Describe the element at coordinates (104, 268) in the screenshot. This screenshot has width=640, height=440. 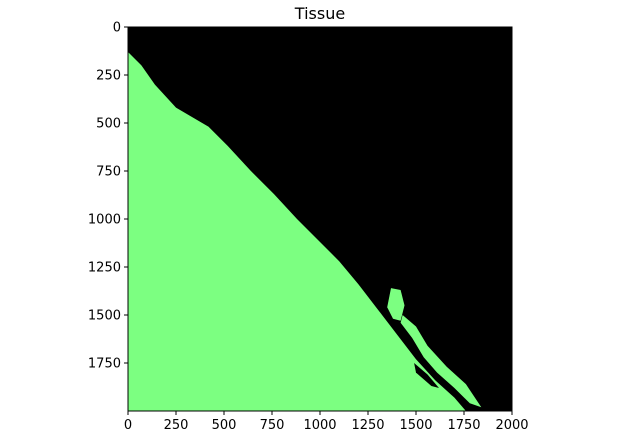
I see `y-tick-label: 1250` at that location.